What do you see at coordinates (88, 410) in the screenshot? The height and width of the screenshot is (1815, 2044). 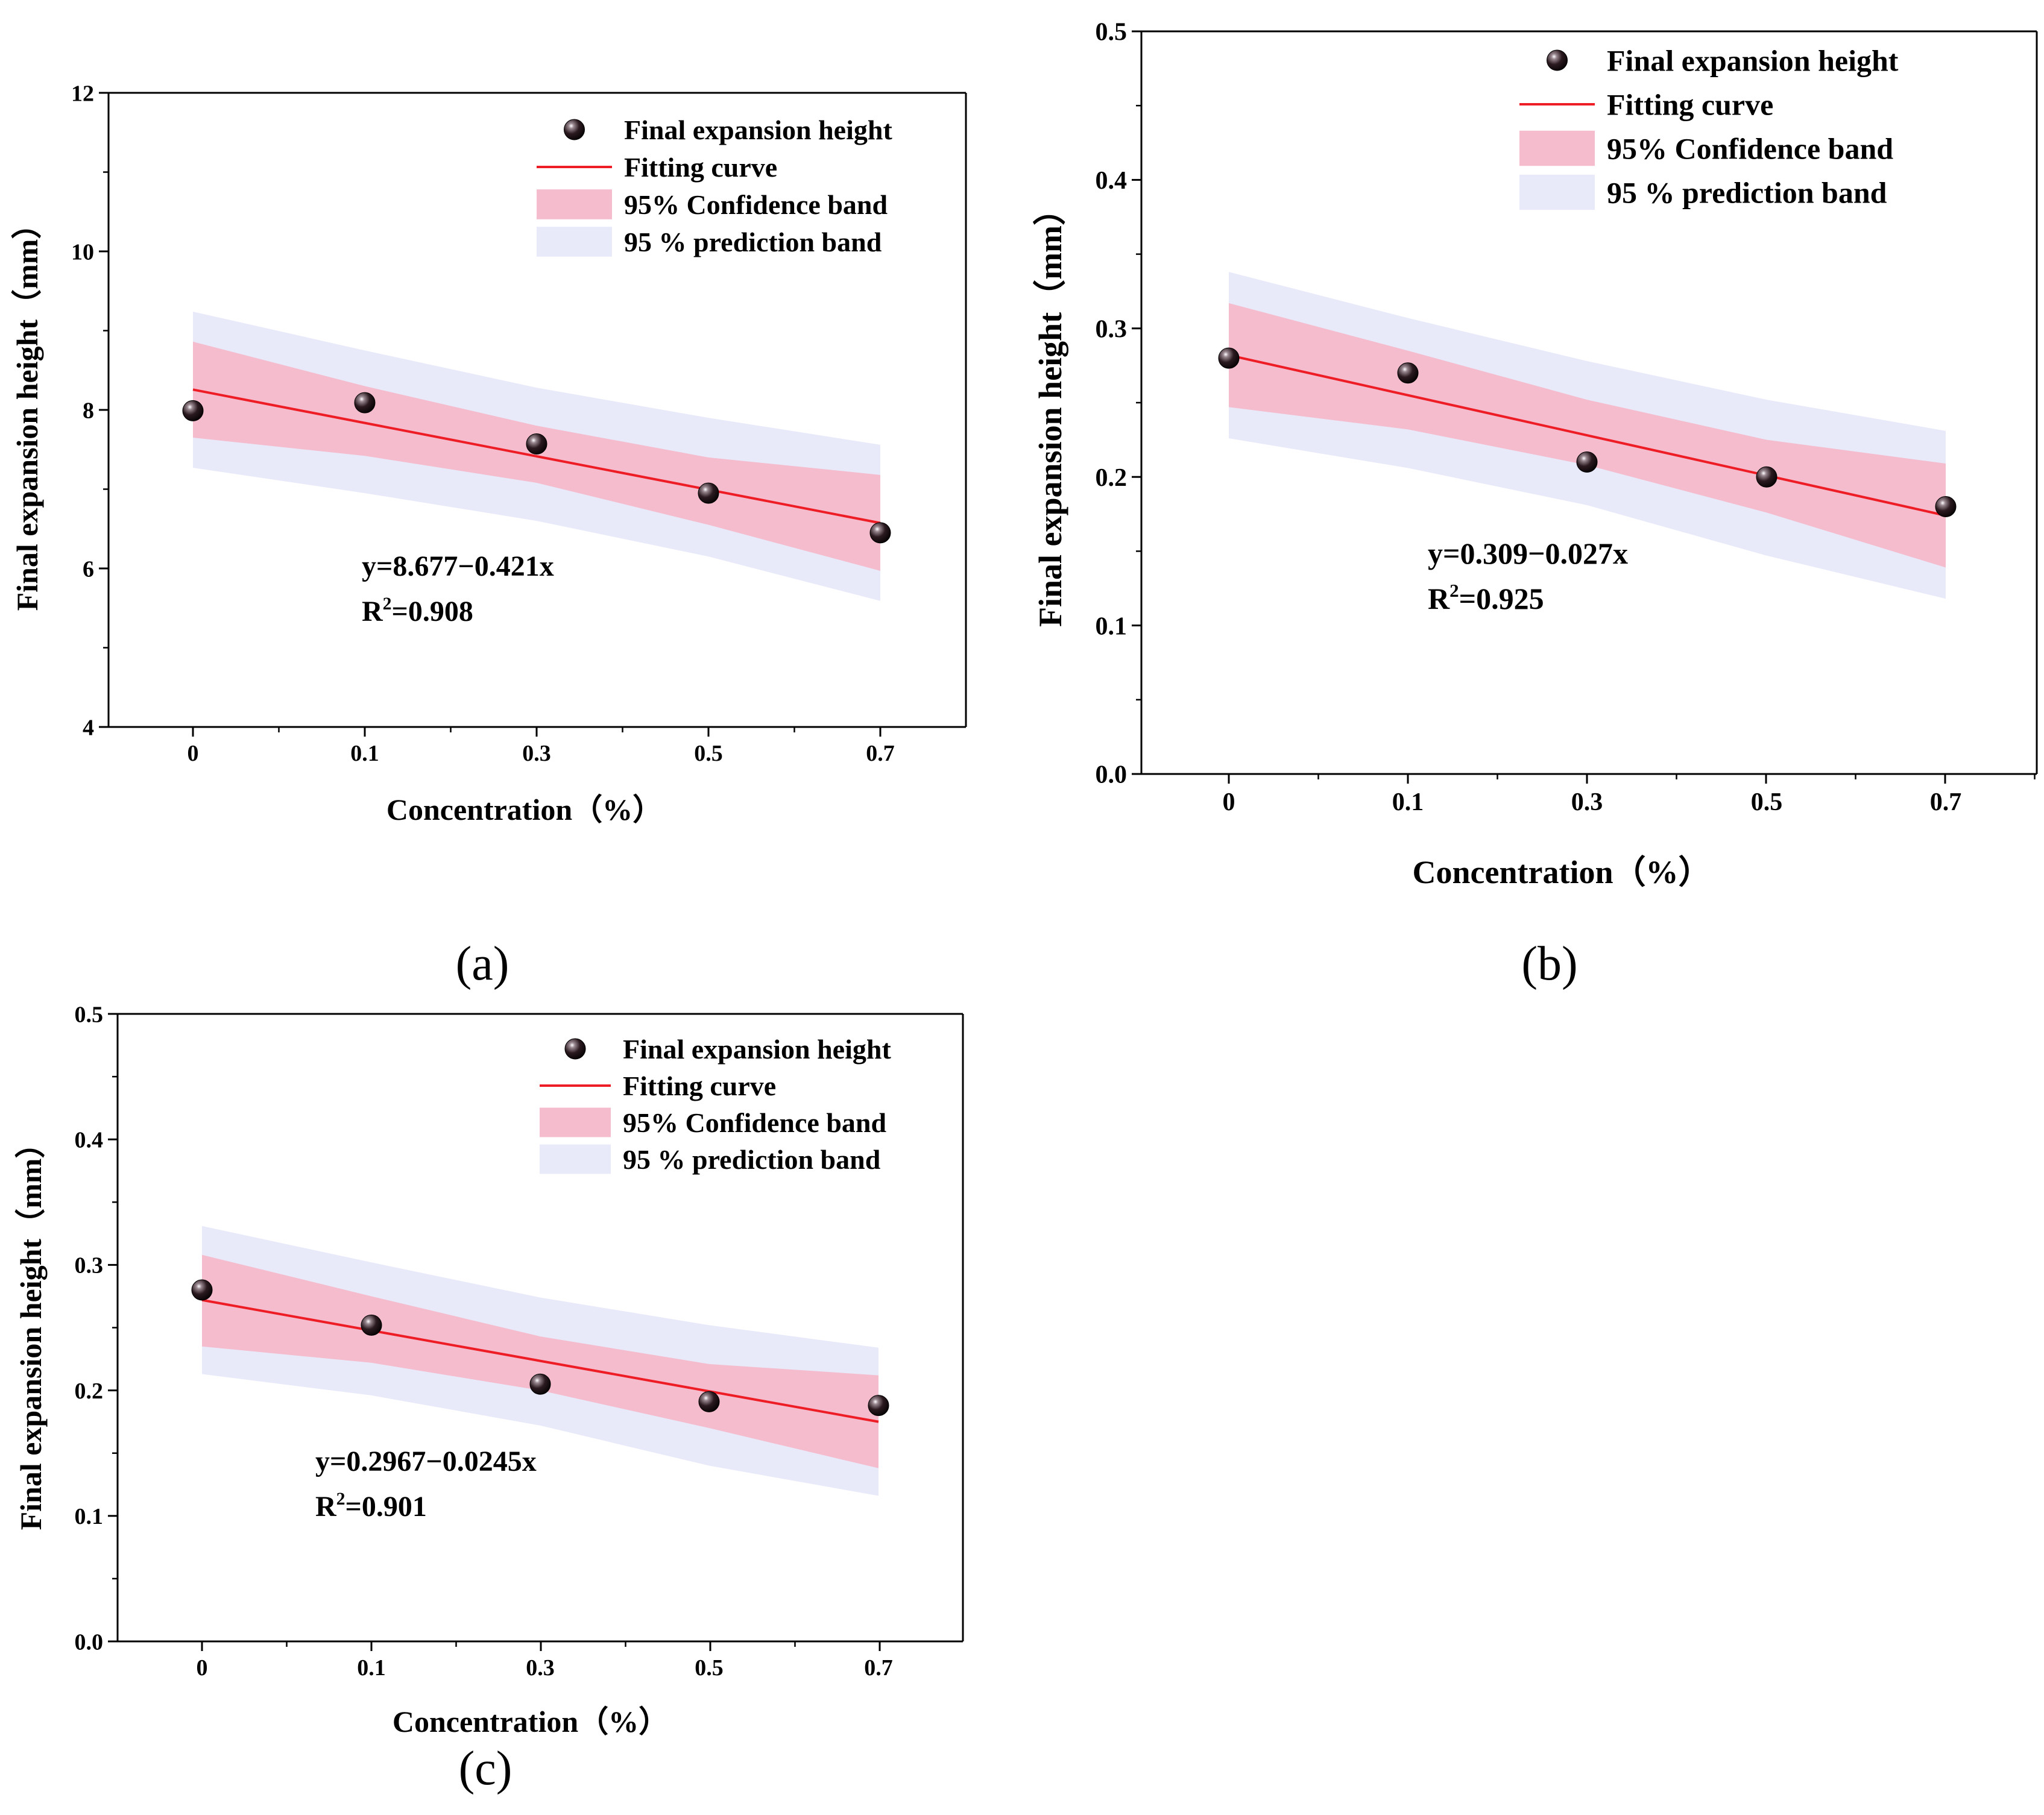 I see `y-tick-label: 8` at bounding box center [88, 410].